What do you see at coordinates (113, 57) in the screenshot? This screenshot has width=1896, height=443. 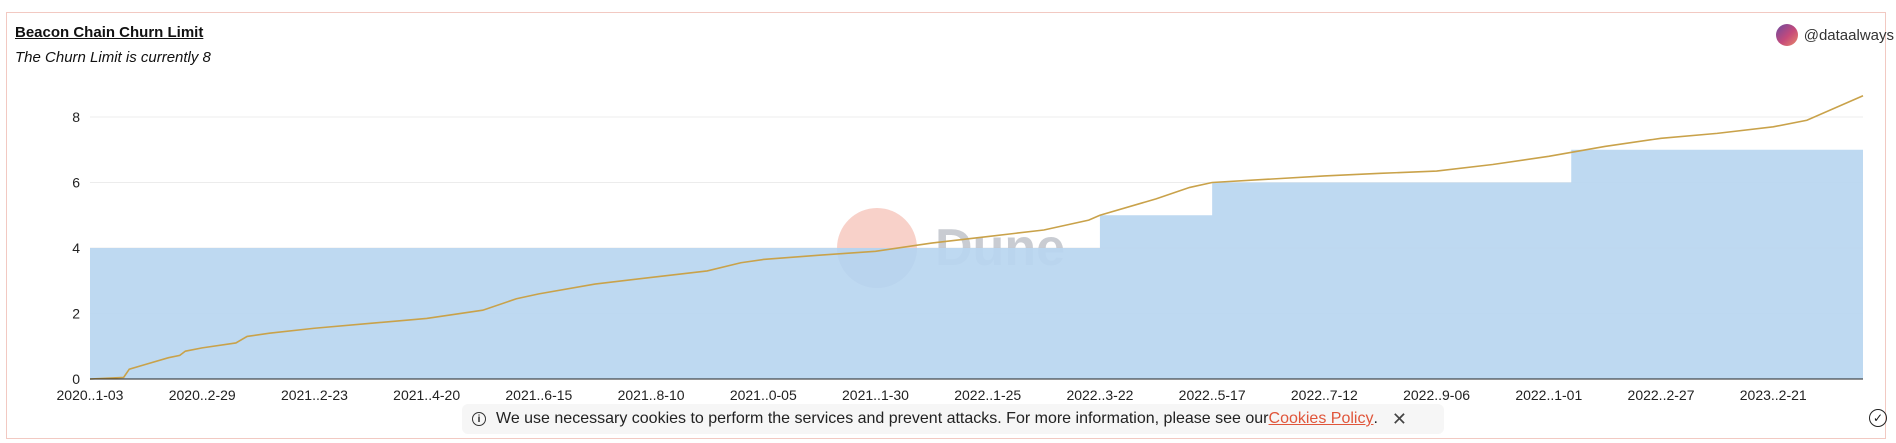 I see `chart-subtitle: The Churn Limit is currently 8` at bounding box center [113, 57].